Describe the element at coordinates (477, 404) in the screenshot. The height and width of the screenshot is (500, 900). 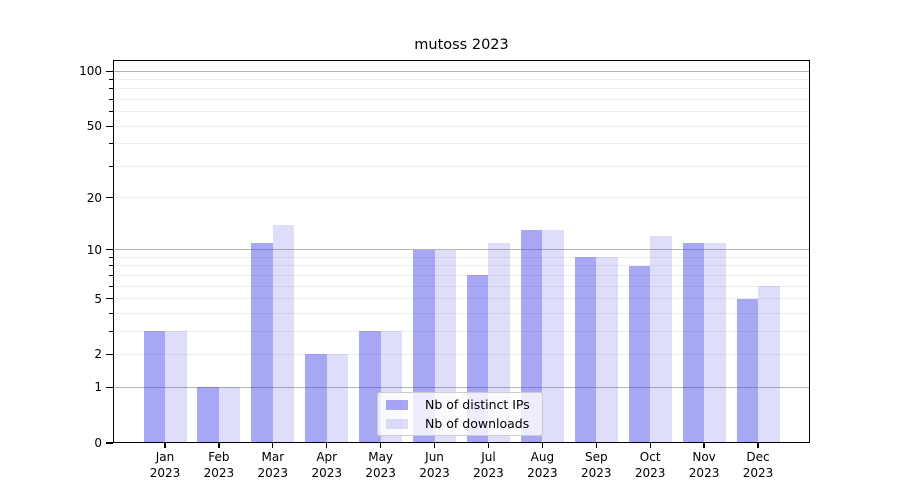
I see `legend-label-distinct-ips: Nb of distinct IPs` at that location.